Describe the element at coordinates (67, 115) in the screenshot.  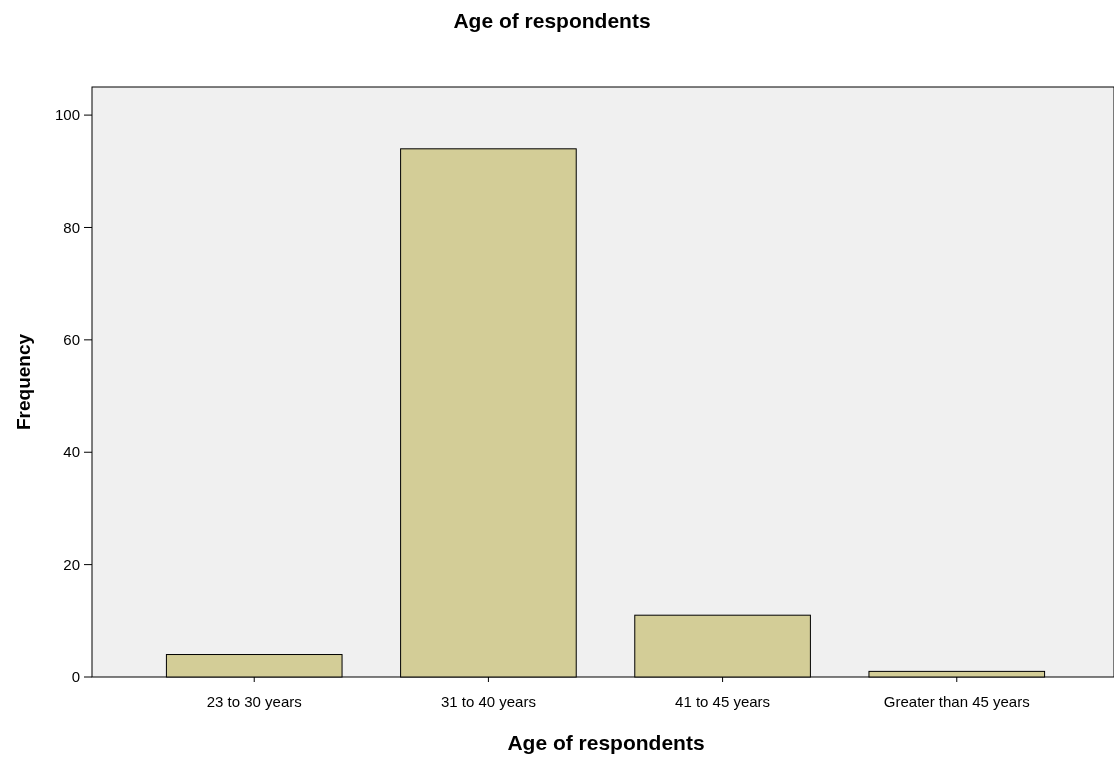
I see `y-tick-label: 100` at that location.